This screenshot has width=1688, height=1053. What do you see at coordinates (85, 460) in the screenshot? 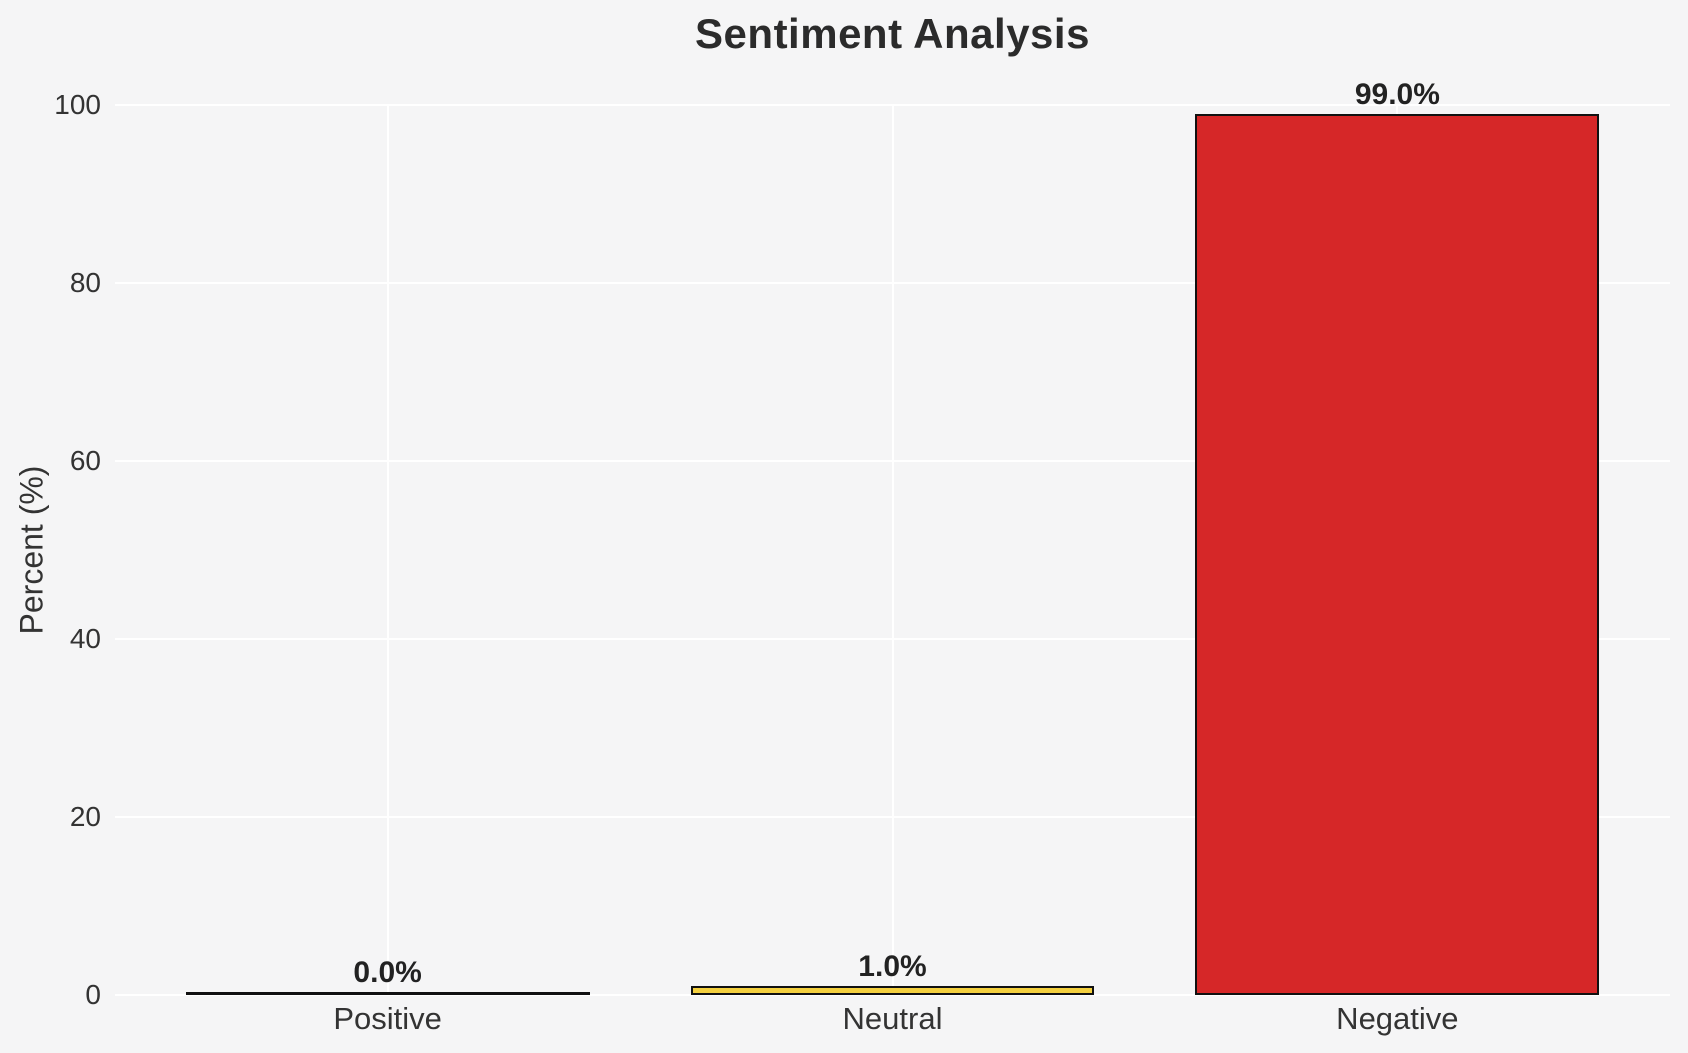
I see `y-tick-label: 60` at bounding box center [85, 460].